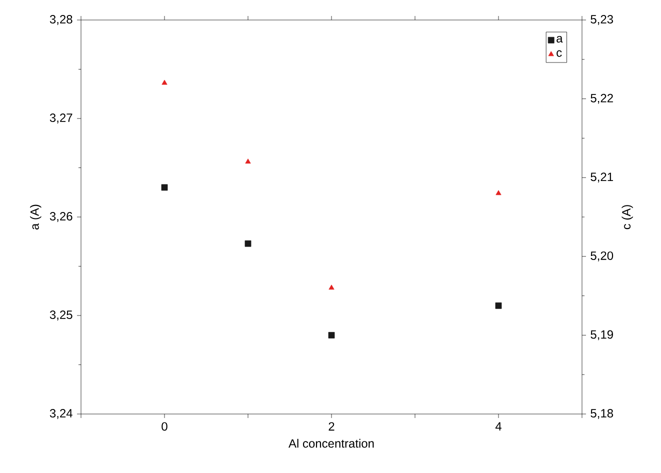 The height and width of the screenshot is (473, 661). What do you see at coordinates (559, 53) in the screenshot?
I see `legend-label: c` at bounding box center [559, 53].